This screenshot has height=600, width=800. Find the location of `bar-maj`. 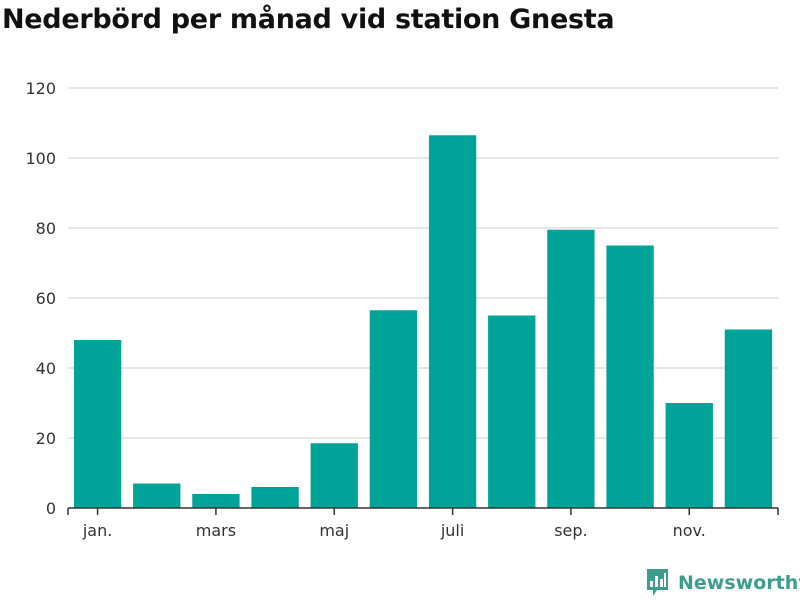

bar-maj is located at coordinates (334, 475).